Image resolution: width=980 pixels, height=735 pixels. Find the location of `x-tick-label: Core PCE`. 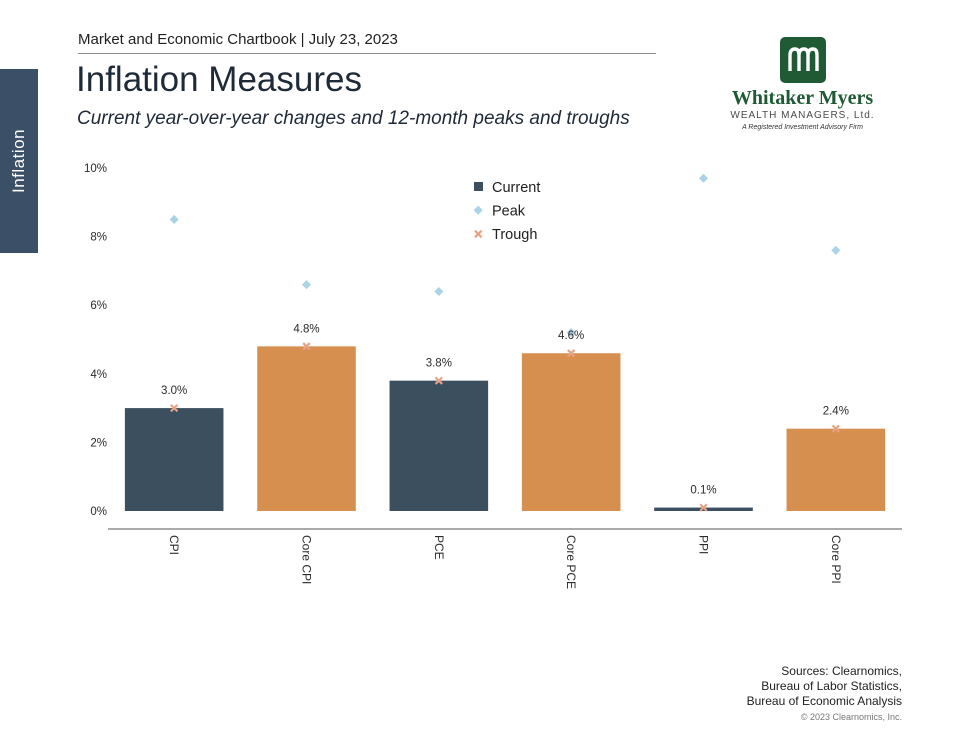

x-tick-label: Core PCE is located at coordinates (571, 562).